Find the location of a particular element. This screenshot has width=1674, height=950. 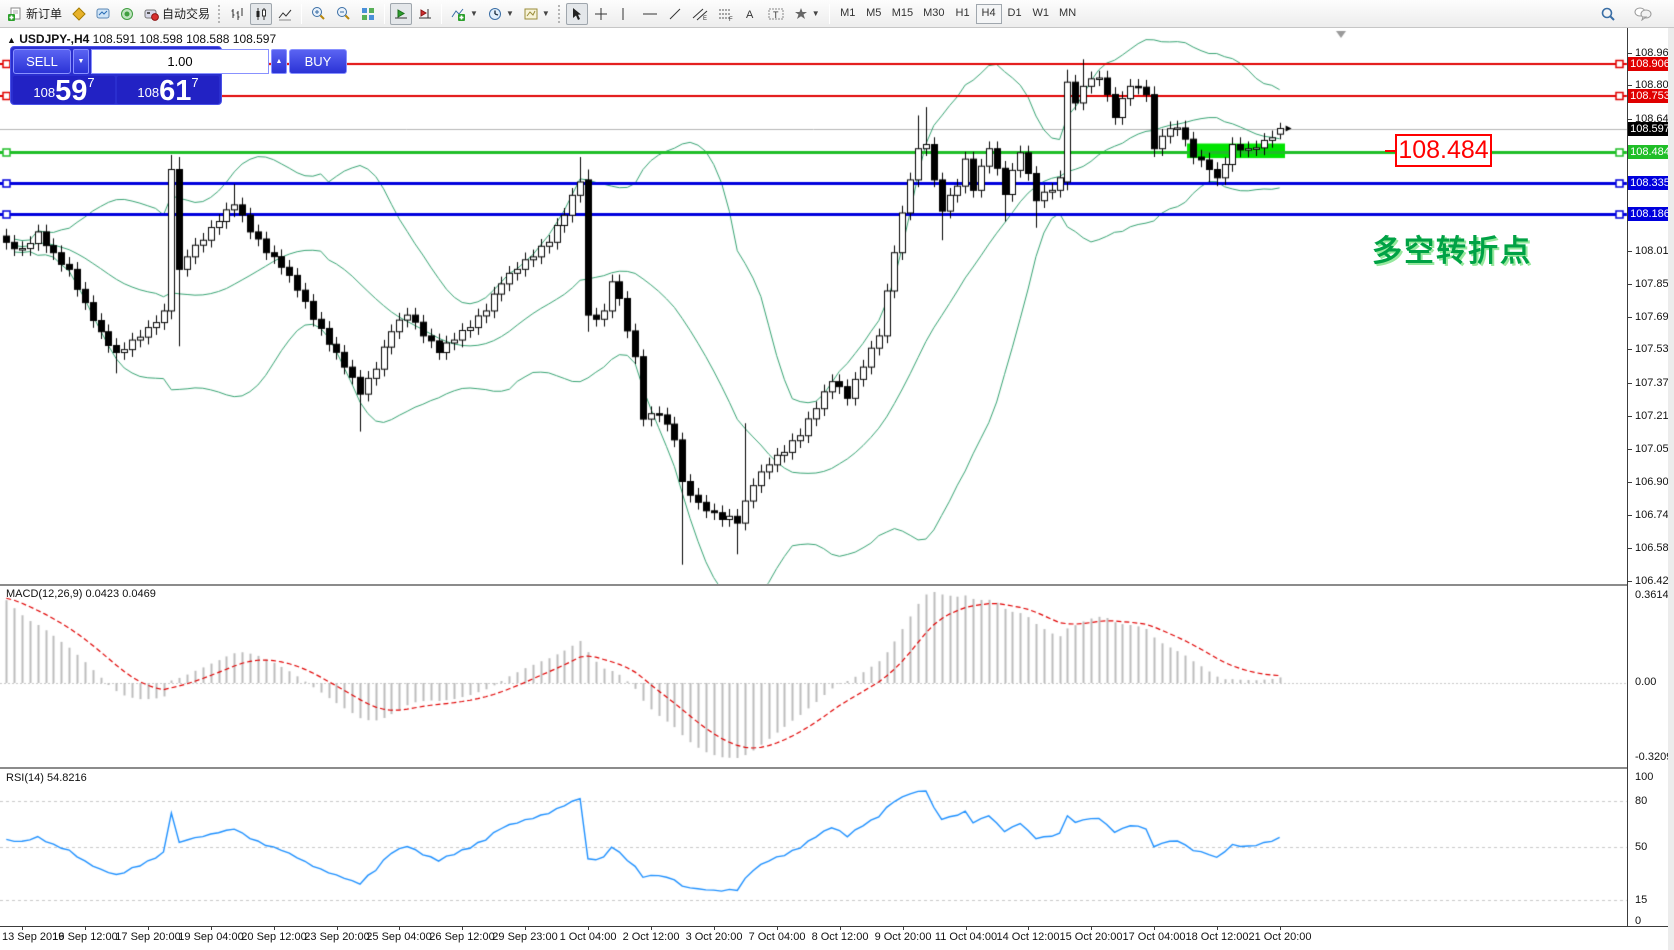

svg-text: A is located at coordinates (750, 15).